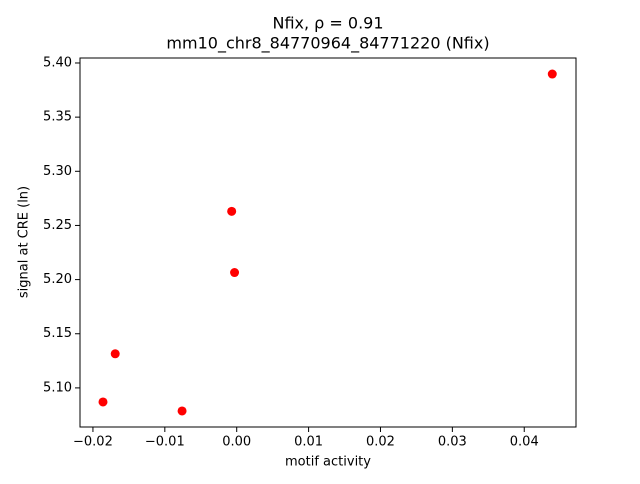 Image resolution: width=640 pixels, height=484 pixels. Describe the element at coordinates (57, 279) in the screenshot. I see `y-tick-label: 5.20` at that location.